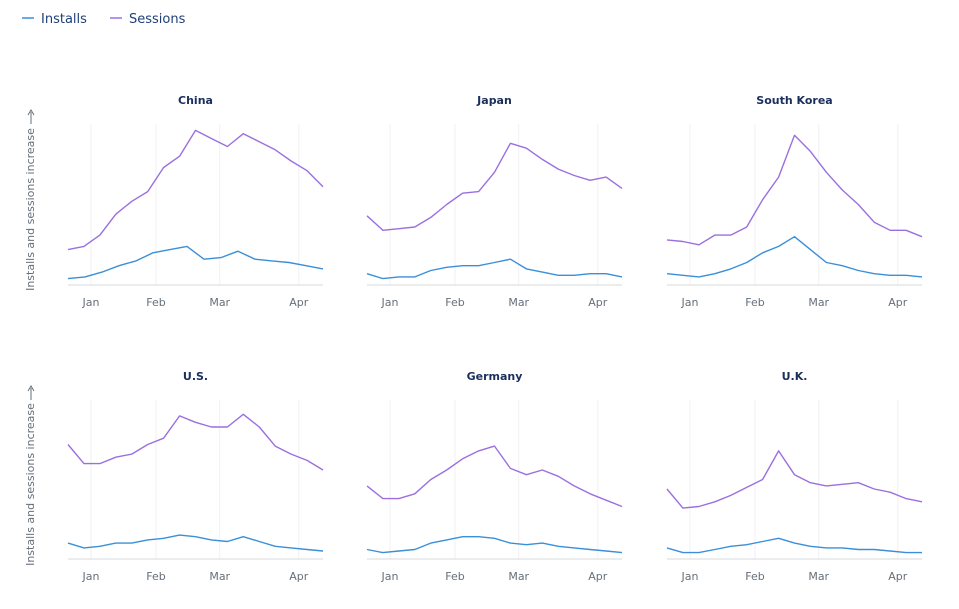 The width and height of the screenshot is (959, 609). I want to click on panel-title: South Korea, so click(794, 100).